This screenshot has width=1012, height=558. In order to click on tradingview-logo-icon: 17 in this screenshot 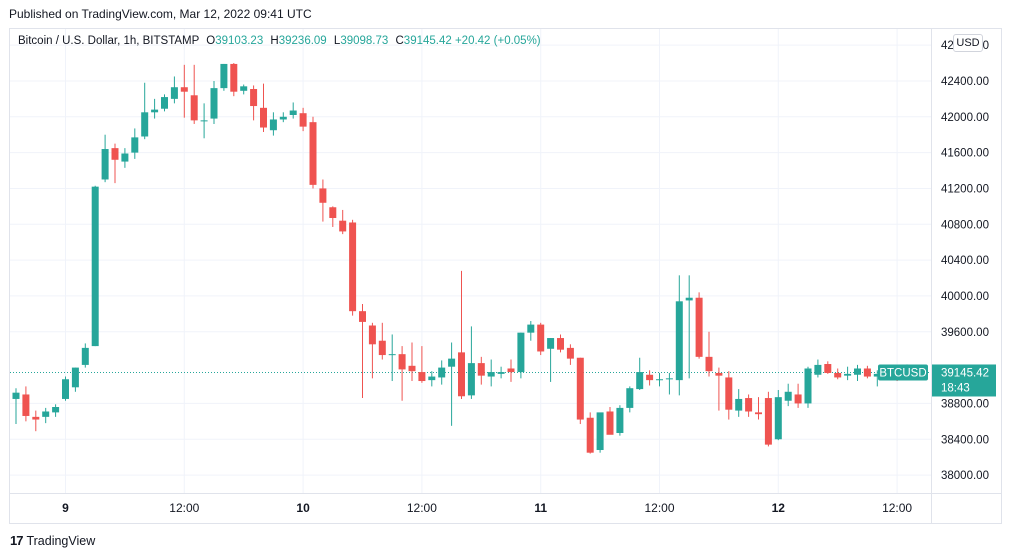, I will do `click(17, 540)`.